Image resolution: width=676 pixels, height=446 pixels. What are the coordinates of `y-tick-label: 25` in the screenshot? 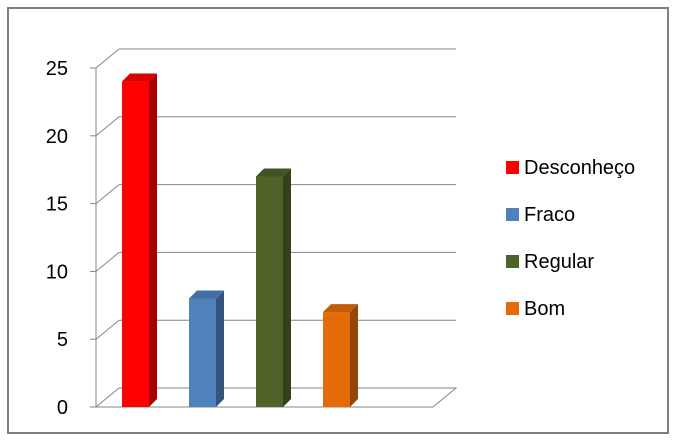 It's located at (57, 69).